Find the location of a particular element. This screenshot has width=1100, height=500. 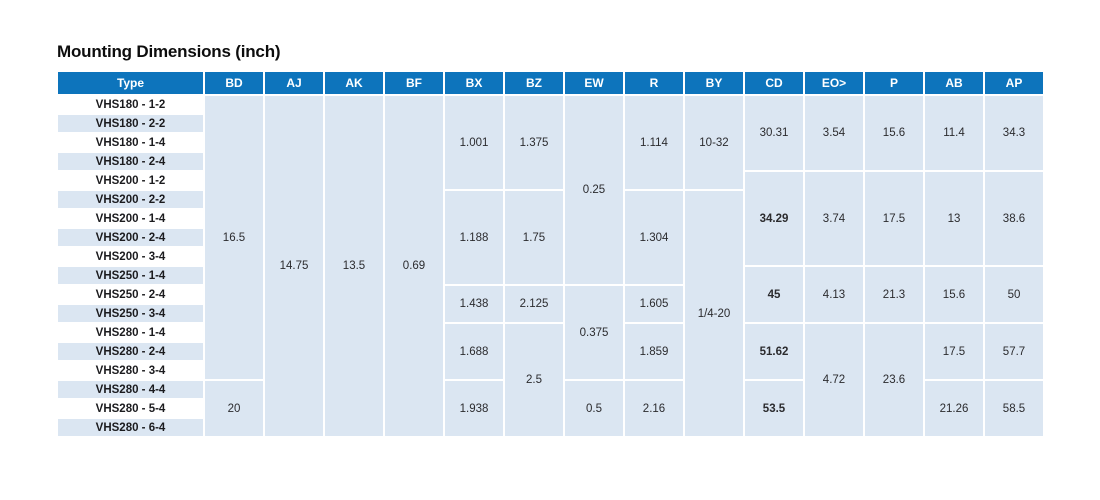

type-cell: VHS280 - 2-4 is located at coordinates (130, 351).